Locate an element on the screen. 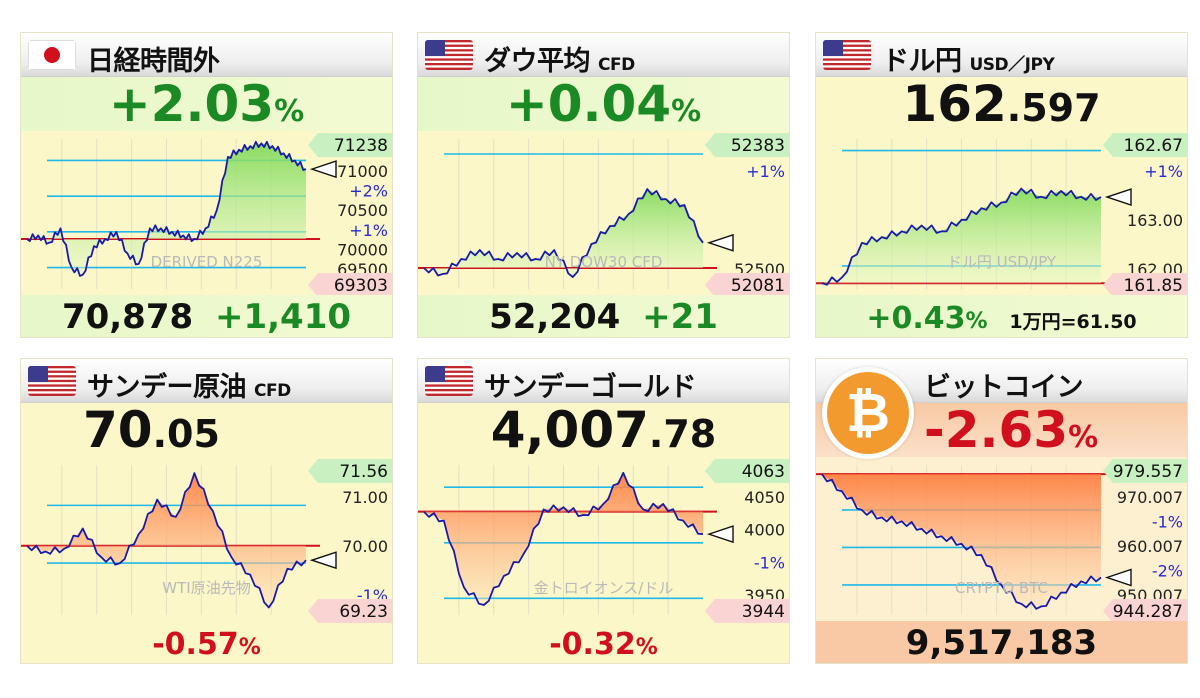  low-tag: 69303 is located at coordinates (350, 285).